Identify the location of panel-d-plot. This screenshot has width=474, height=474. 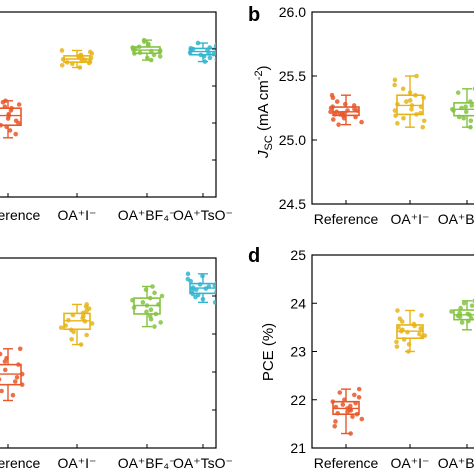
(402, 367).